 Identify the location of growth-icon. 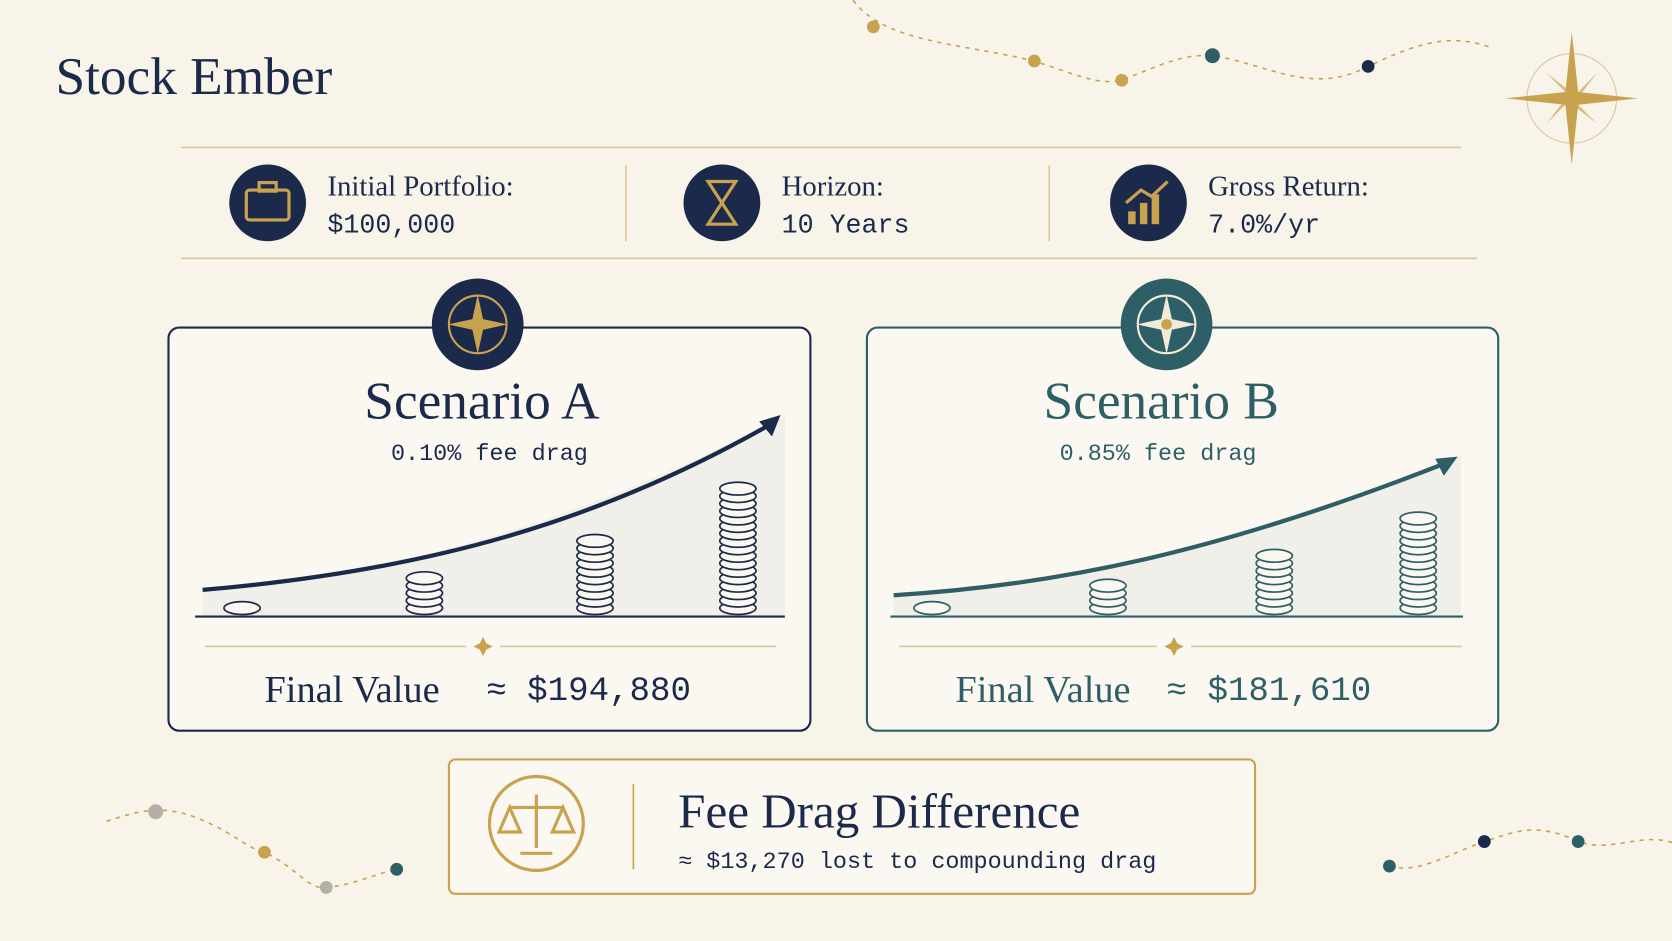
(1148, 203).